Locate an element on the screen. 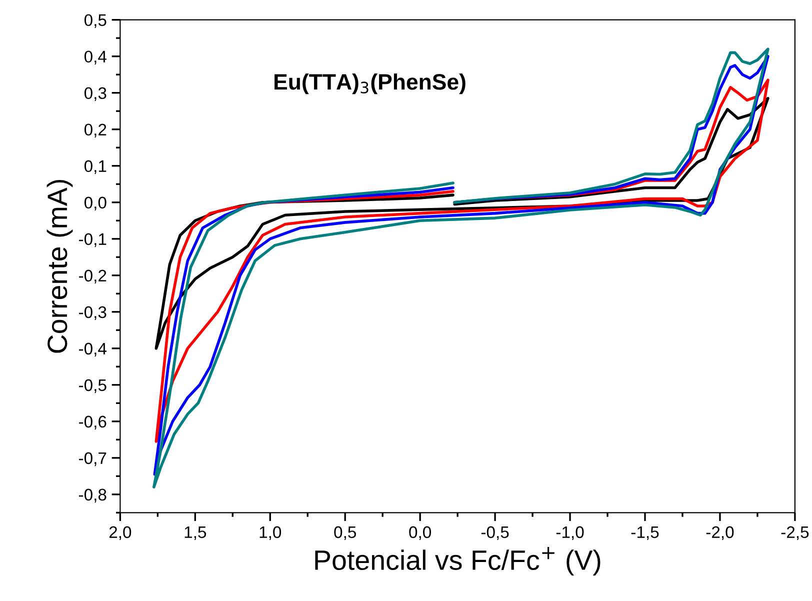 The width and height of the screenshot is (812, 601). y-tick-label: -0,2 is located at coordinates (92, 277).